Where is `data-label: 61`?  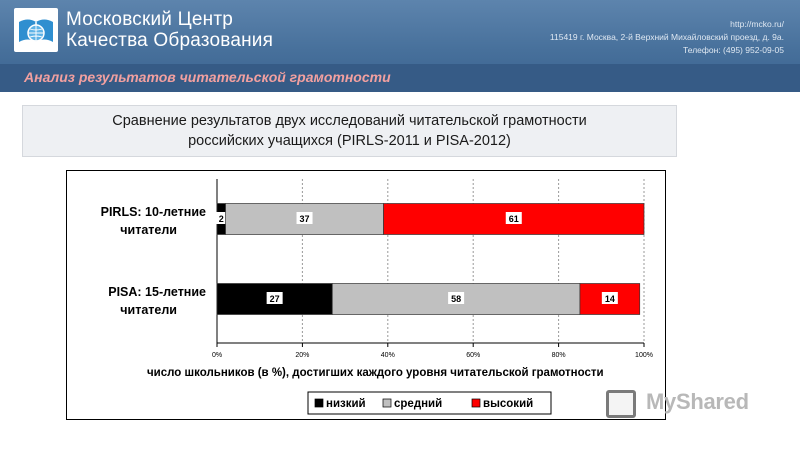
data-label: 61 is located at coordinates (514, 219).